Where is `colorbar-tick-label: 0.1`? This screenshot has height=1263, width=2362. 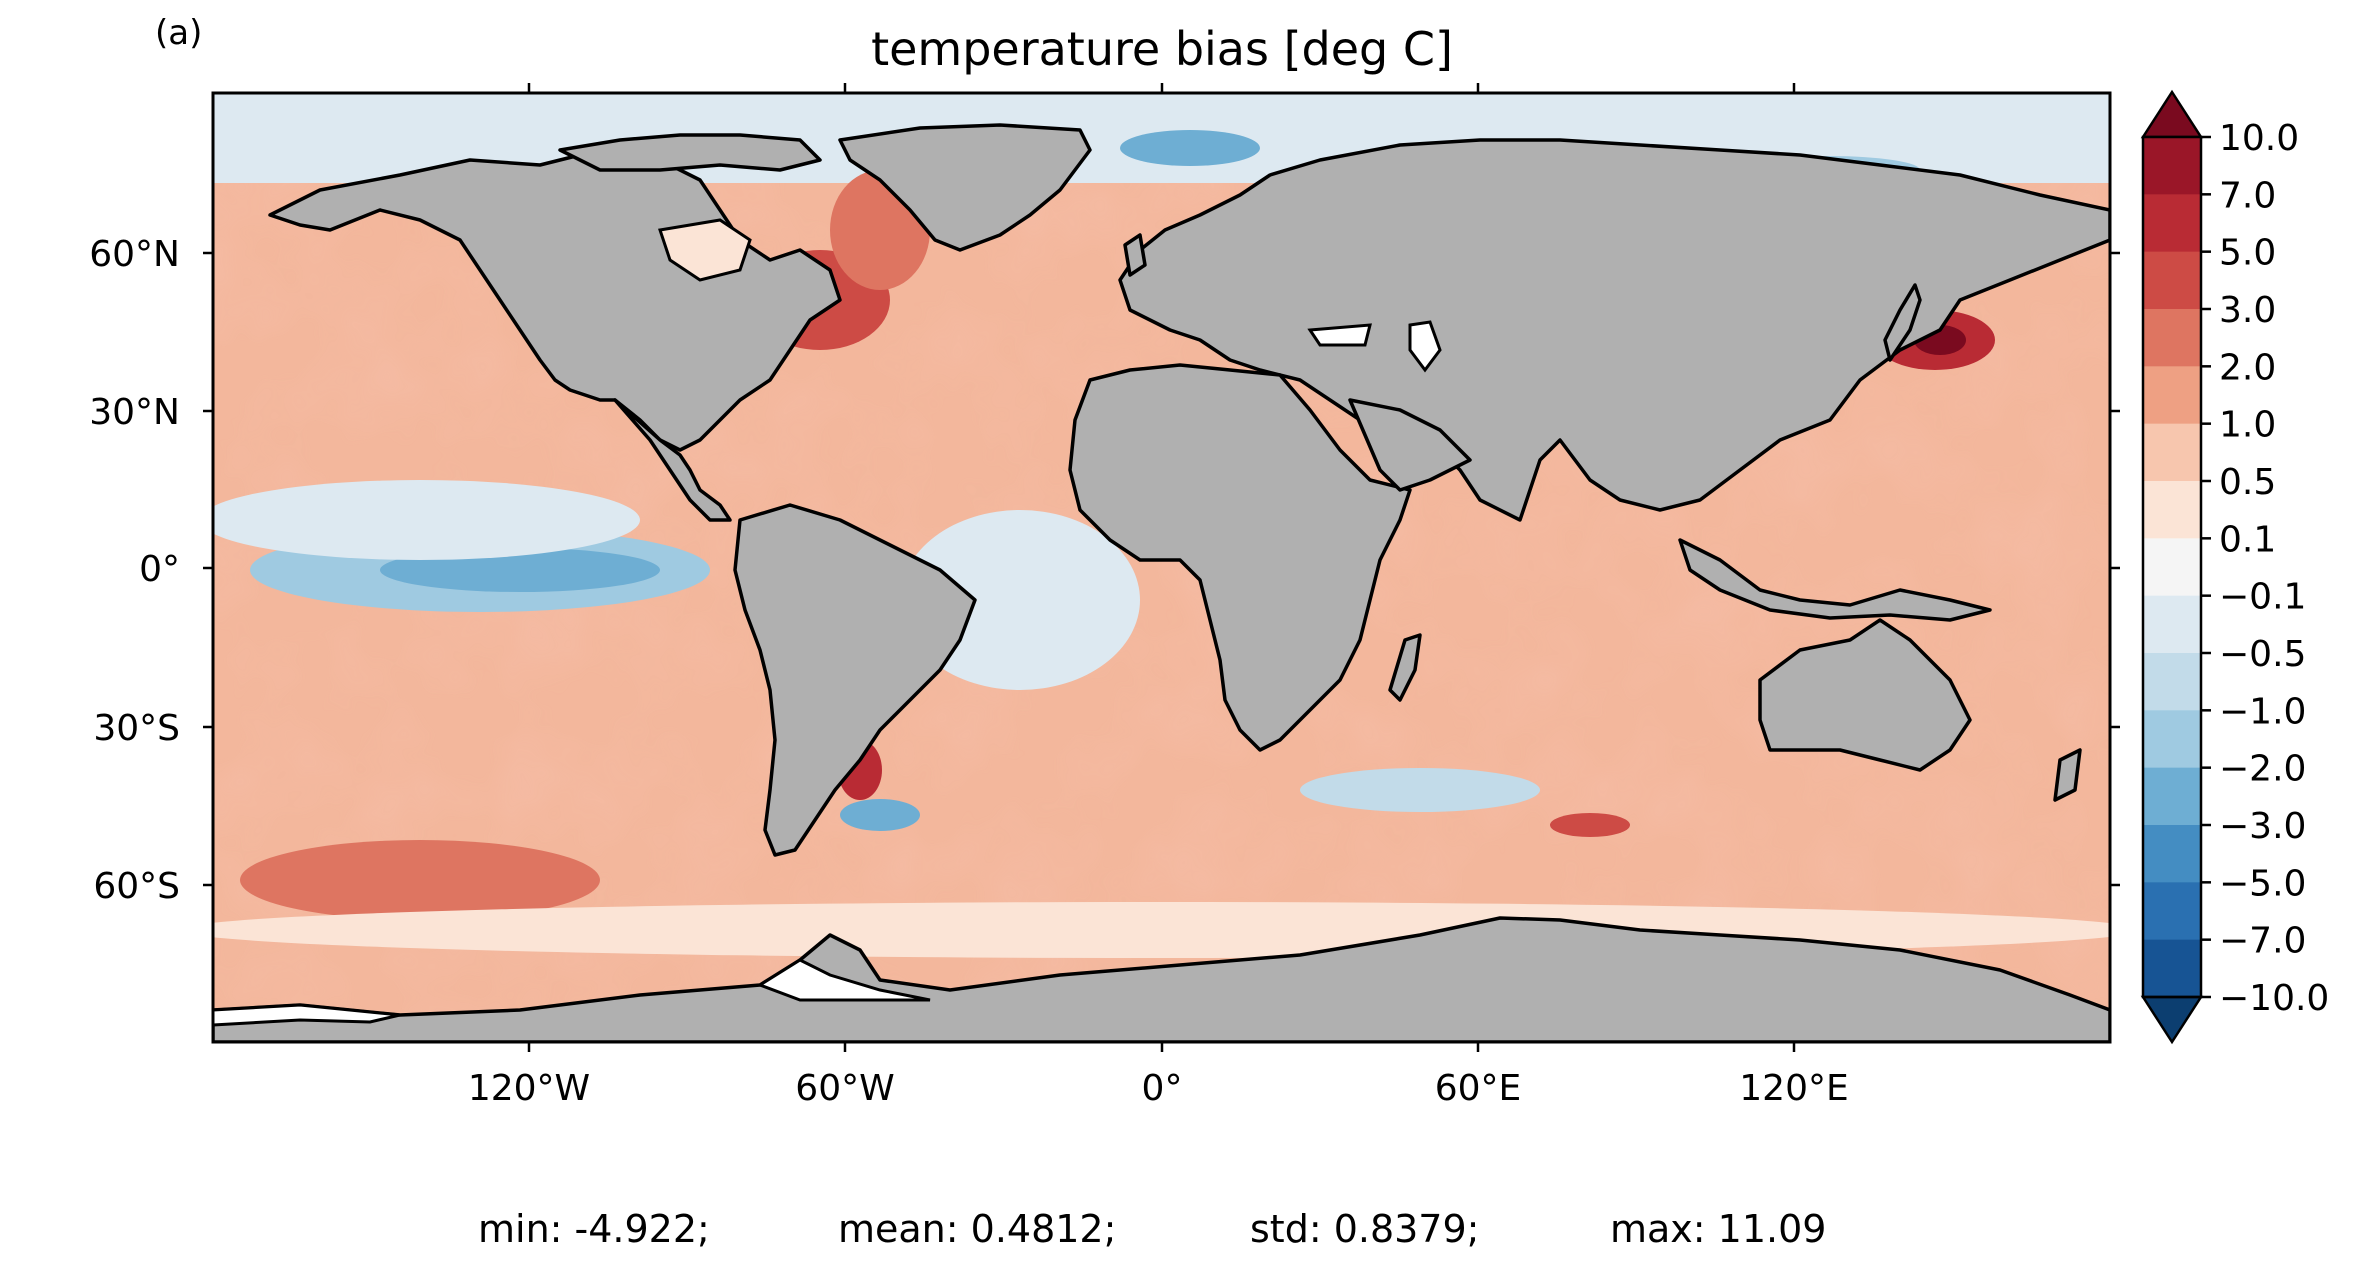
colorbar-tick-label: 0.1 is located at coordinates (2247, 539).